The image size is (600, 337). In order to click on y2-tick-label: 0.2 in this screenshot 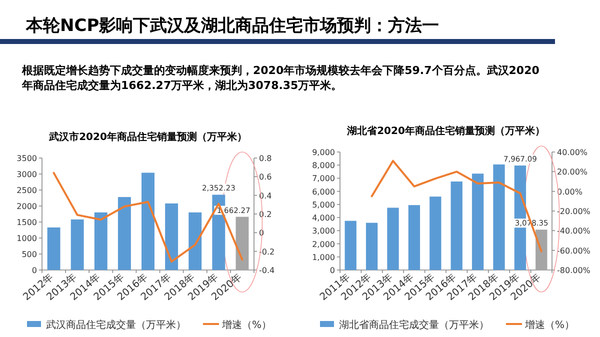, I will do `click(265, 214)`.